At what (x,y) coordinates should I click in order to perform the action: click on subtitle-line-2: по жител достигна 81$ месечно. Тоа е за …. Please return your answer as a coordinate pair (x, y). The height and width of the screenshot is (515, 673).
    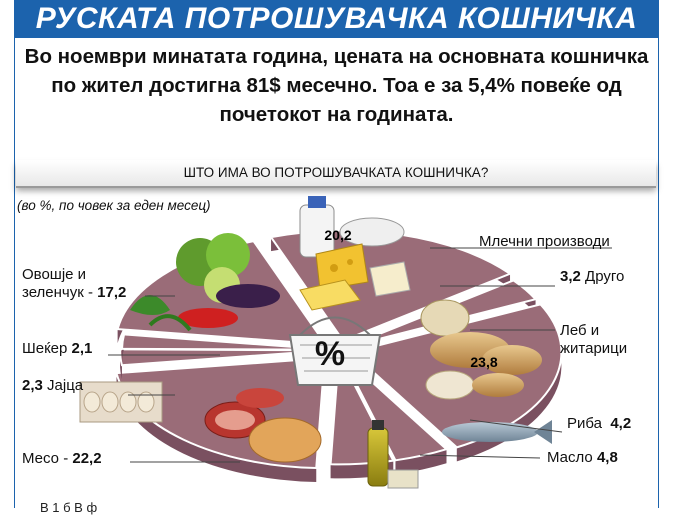
    Looking at the image, I should click on (336, 85).